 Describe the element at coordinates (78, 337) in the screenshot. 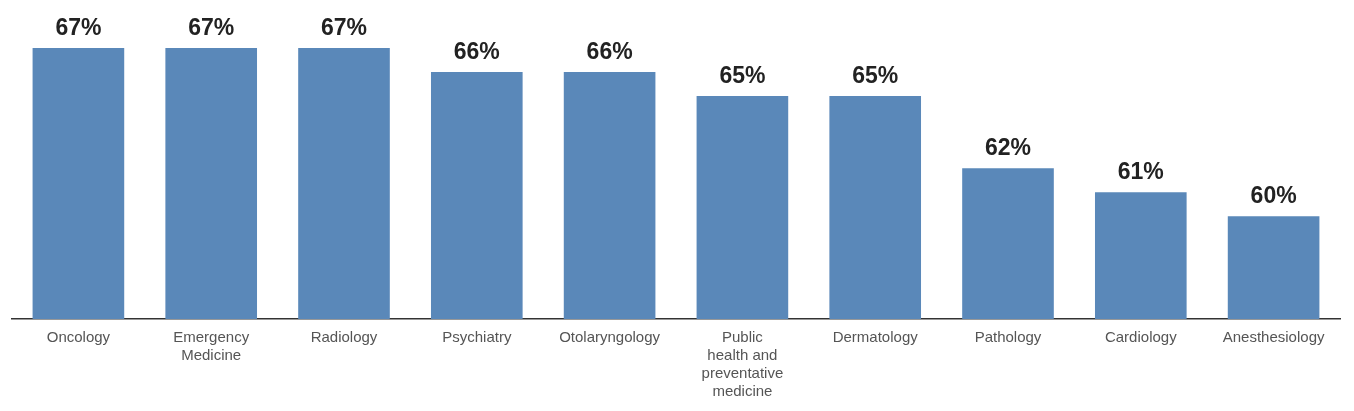

I see `x-tick-label: Oncology` at that location.